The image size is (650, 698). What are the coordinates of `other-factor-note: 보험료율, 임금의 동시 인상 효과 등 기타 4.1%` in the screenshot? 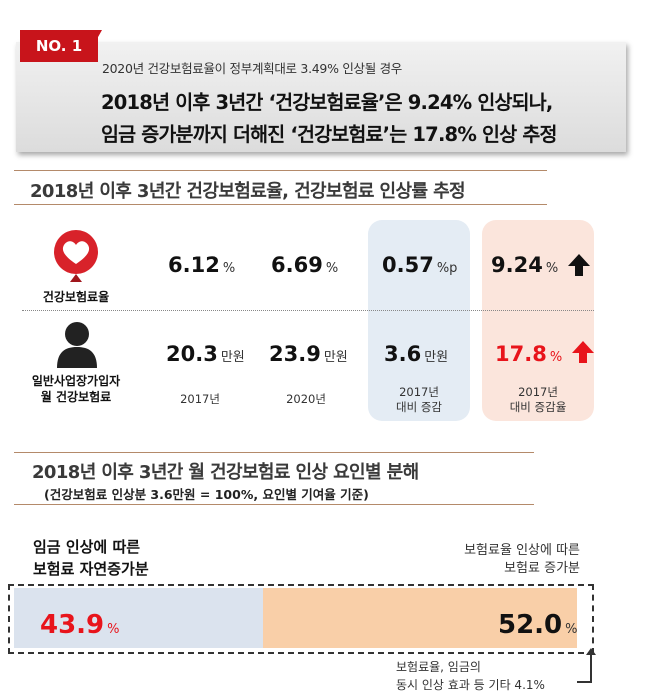 It's located at (470, 676).